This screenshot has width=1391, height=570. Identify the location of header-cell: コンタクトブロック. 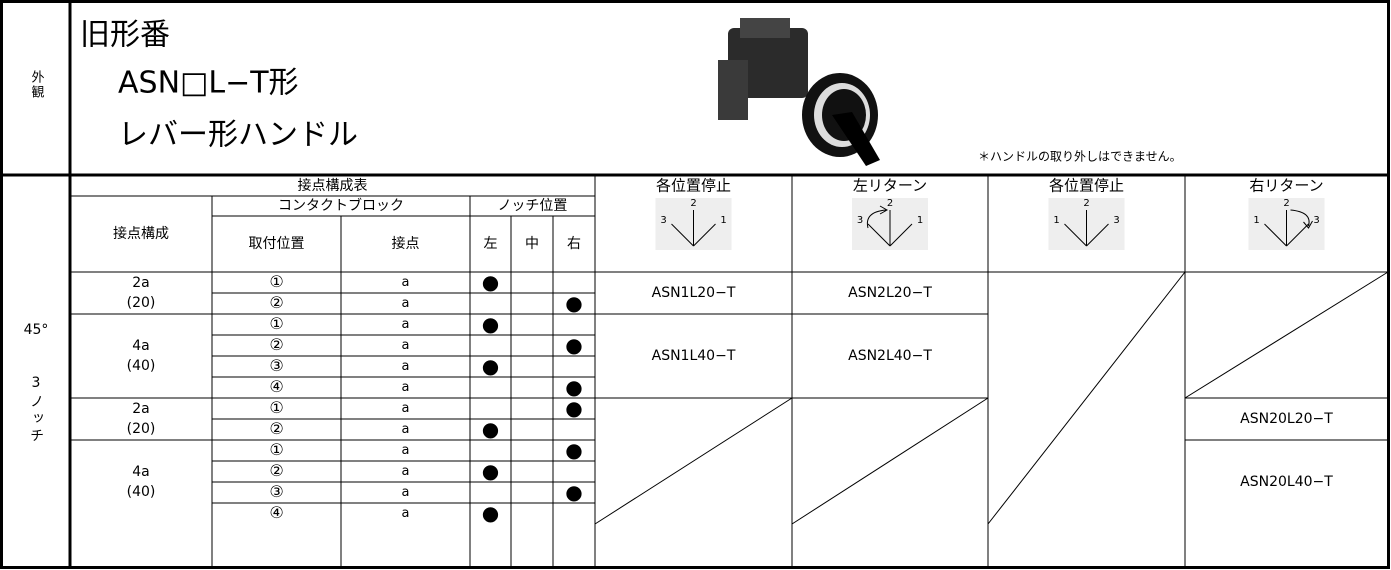
(341, 205).